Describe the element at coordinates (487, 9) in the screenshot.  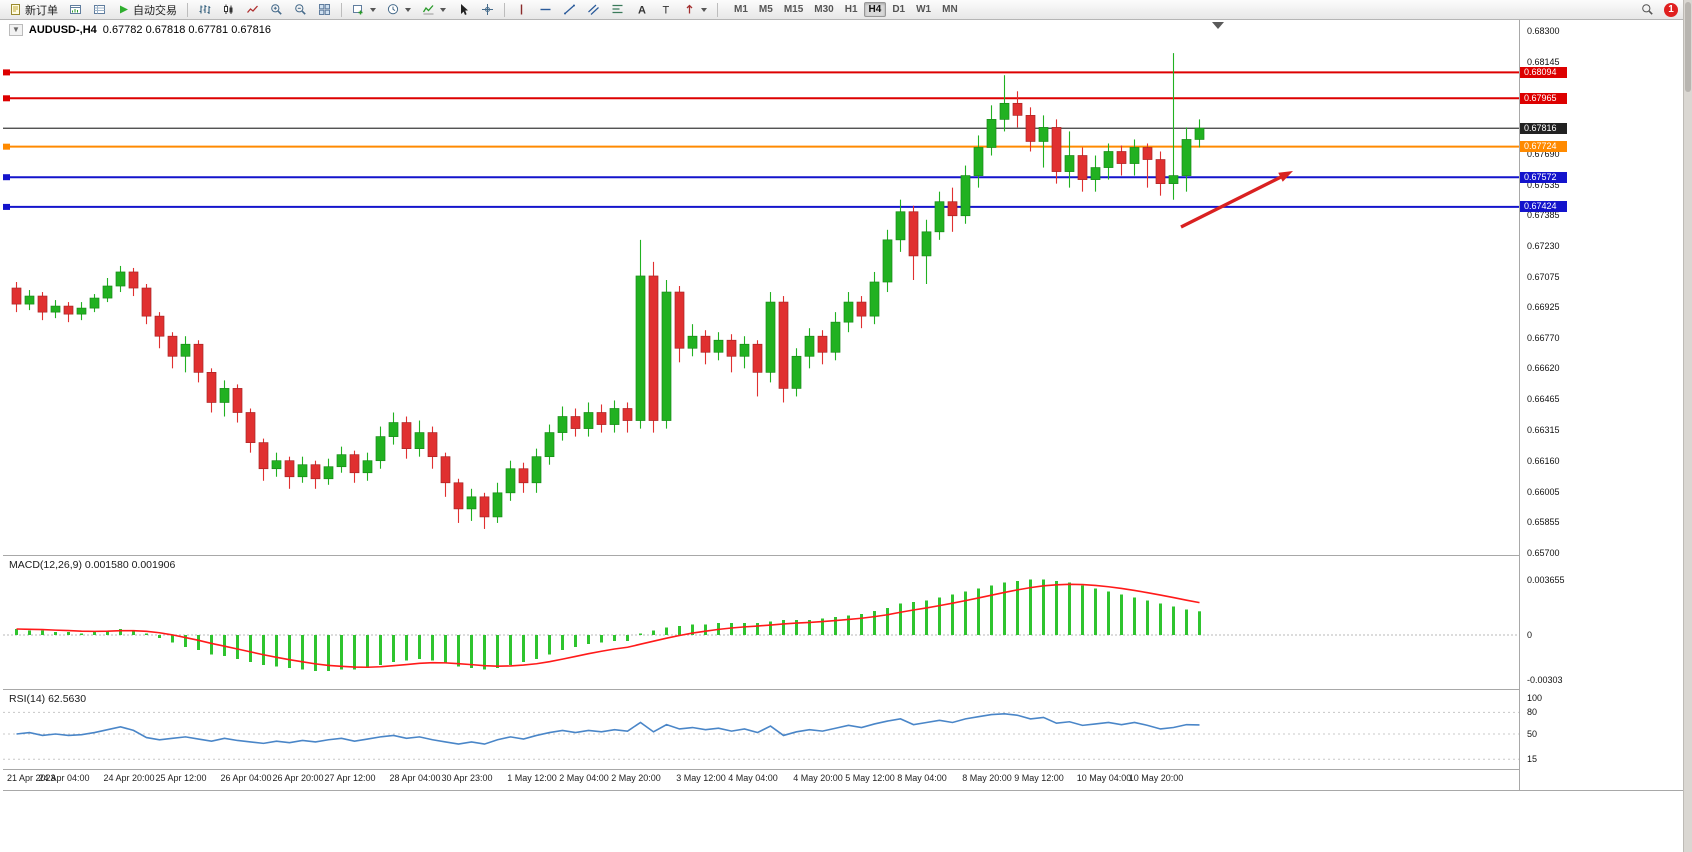
I see `crosshair-button` at that location.